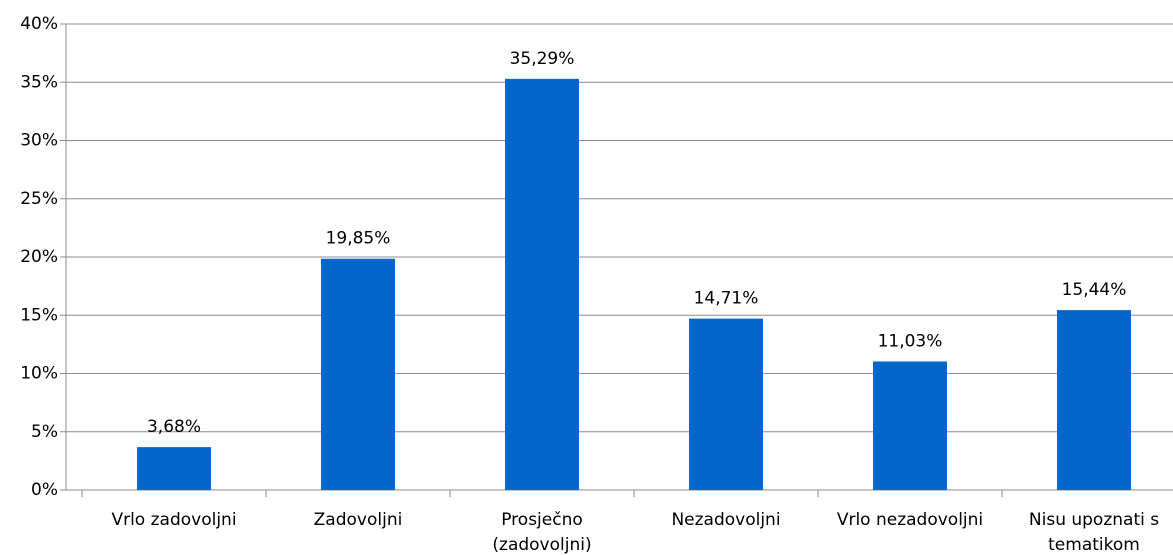 This screenshot has width=1173, height=555. Describe the element at coordinates (44, 490) in the screenshot. I see `y-tick-label: 0%` at that location.